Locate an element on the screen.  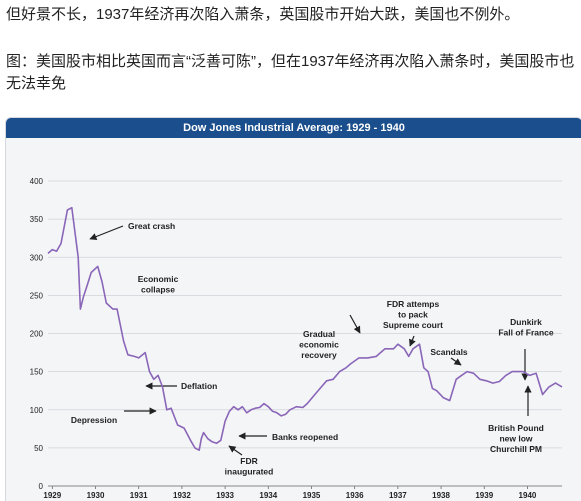
y-tick-label: 0 is located at coordinates (41, 486).